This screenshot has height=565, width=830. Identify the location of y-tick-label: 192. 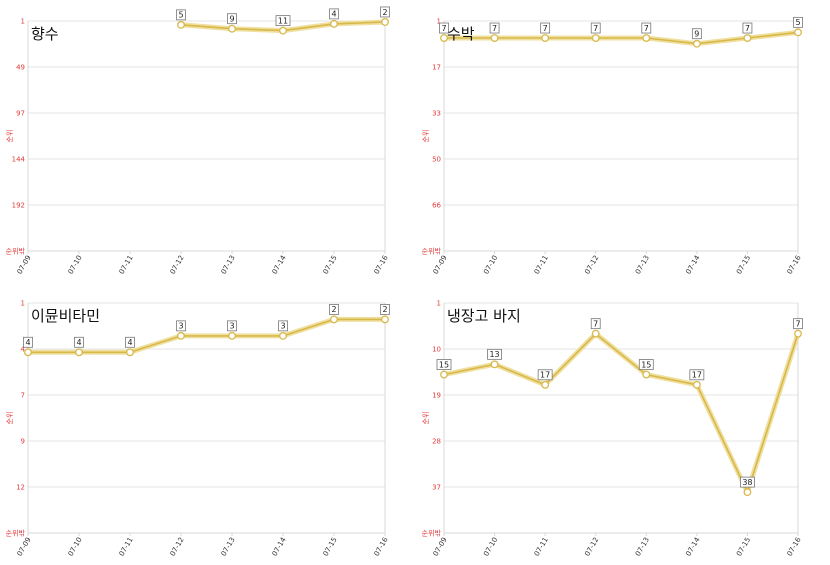
(18, 206).